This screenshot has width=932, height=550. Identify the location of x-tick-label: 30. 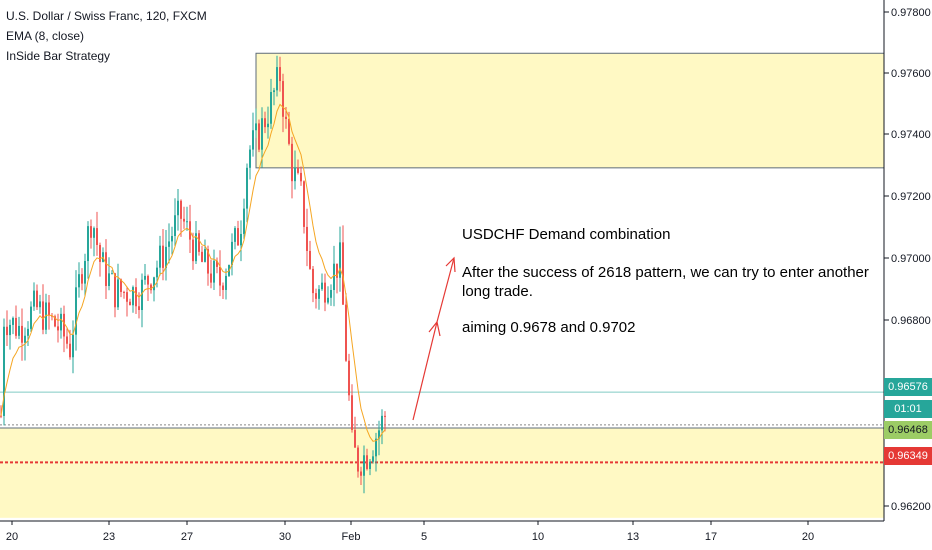
(285, 537).